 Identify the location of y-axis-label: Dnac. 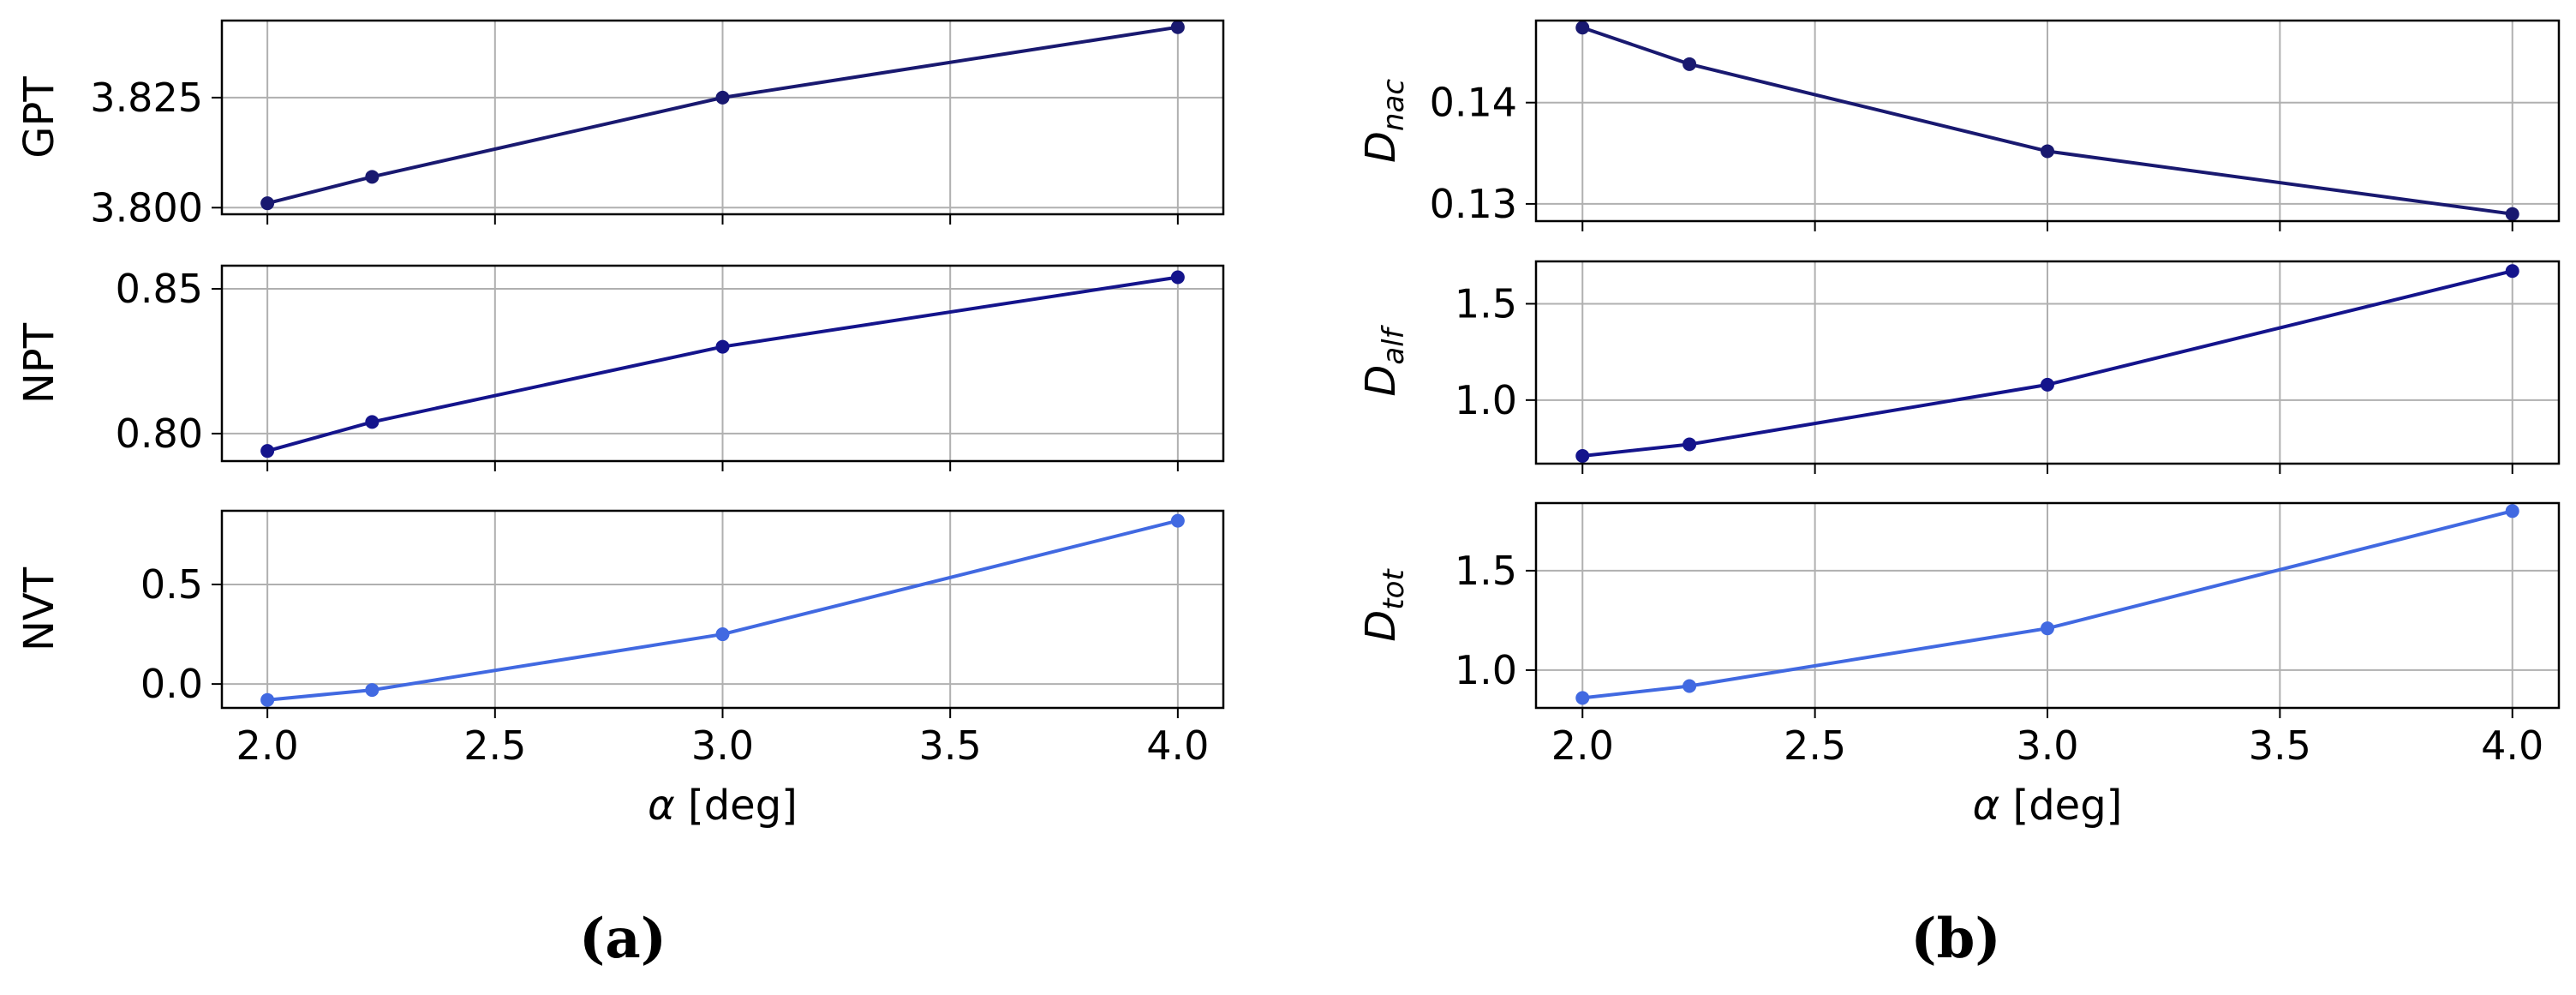
(1384, 121).